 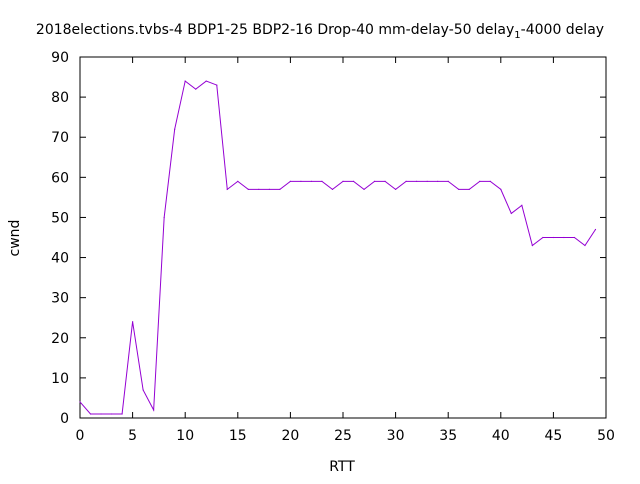 I want to click on x-tick-label: 5, so click(x=132, y=436).